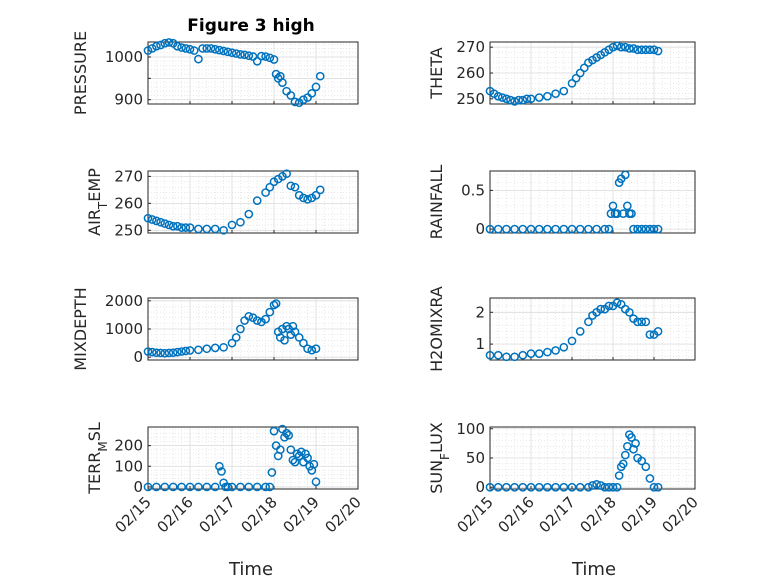 This screenshot has width=778, height=583. I want to click on x-tick-label: 02/20, so click(680, 514).